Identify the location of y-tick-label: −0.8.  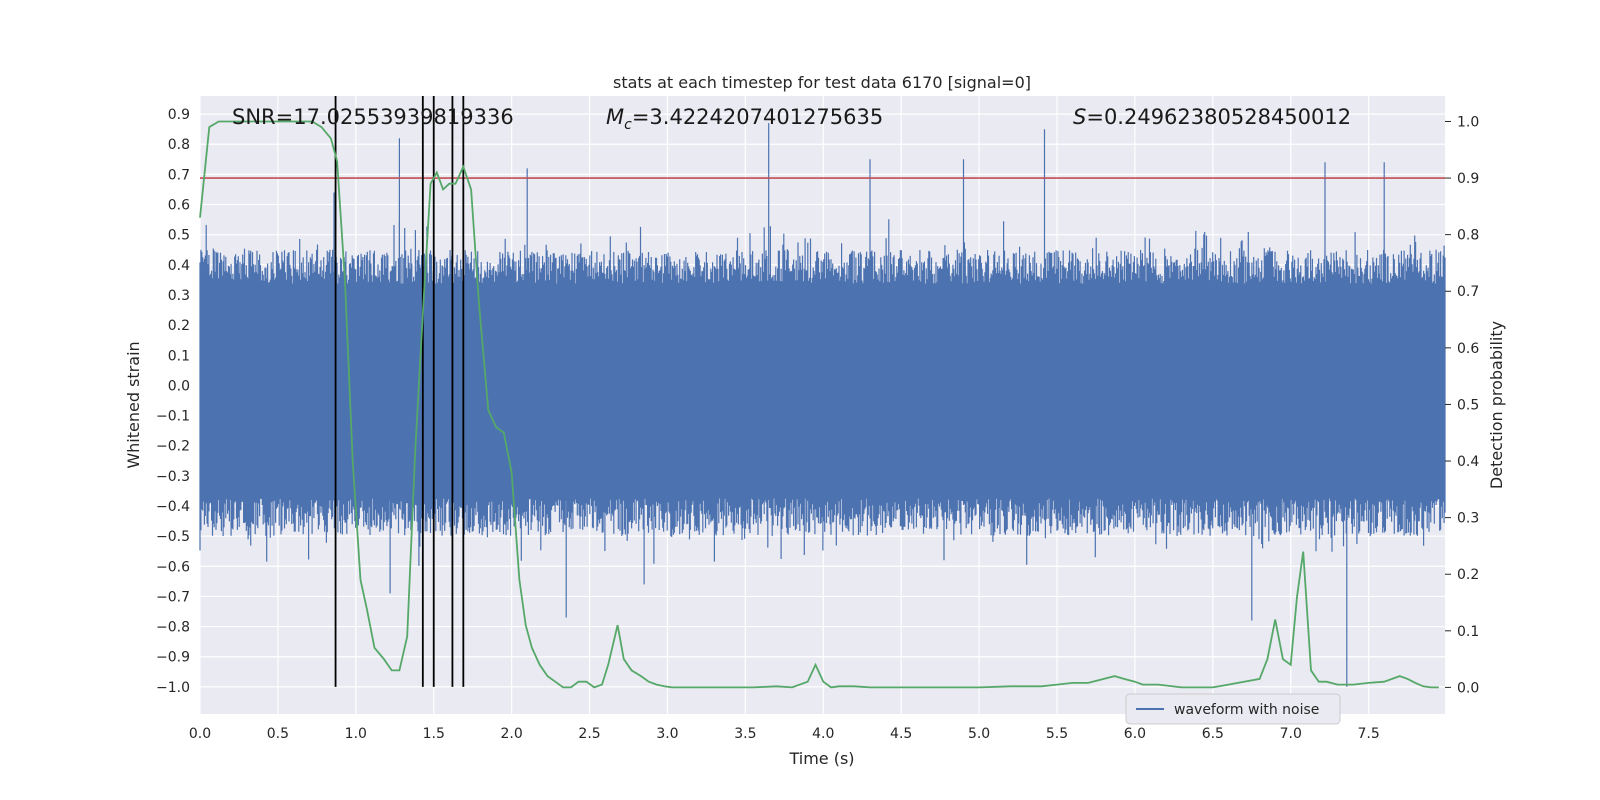
(173, 628).